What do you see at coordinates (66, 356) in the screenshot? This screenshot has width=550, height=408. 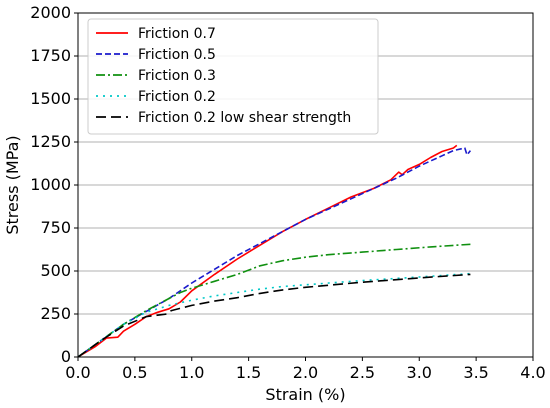 I see `y-tick-label: 0` at bounding box center [66, 356].